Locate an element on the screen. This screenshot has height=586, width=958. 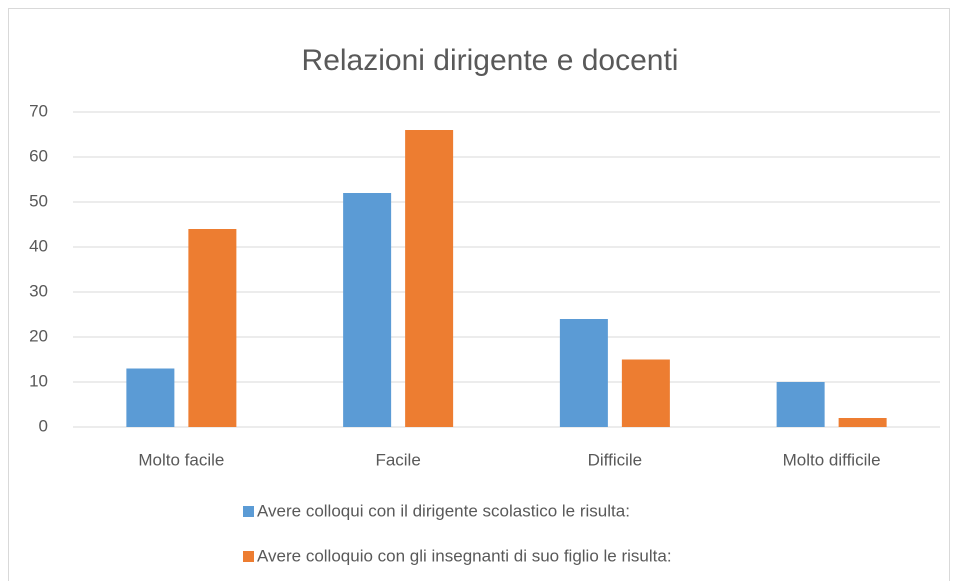
y-tick-label: 0 is located at coordinates (43, 425).